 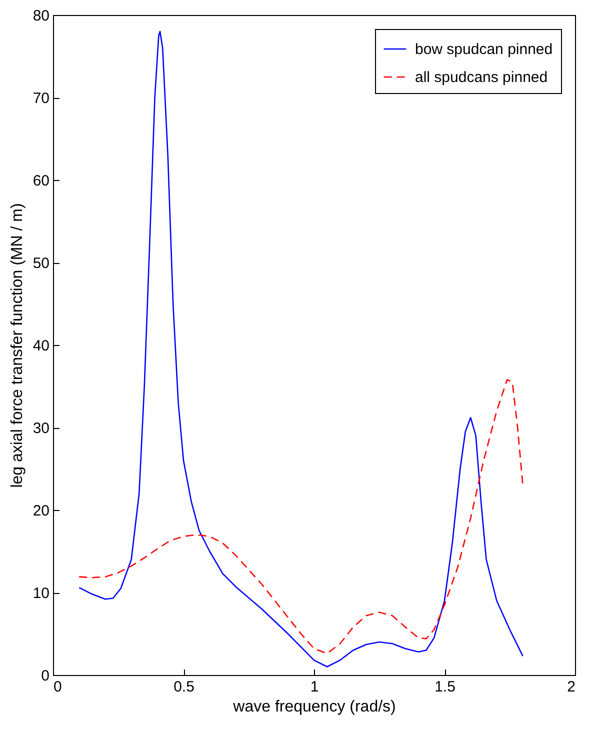 I want to click on y-tick-label: 0, so click(x=45, y=676).